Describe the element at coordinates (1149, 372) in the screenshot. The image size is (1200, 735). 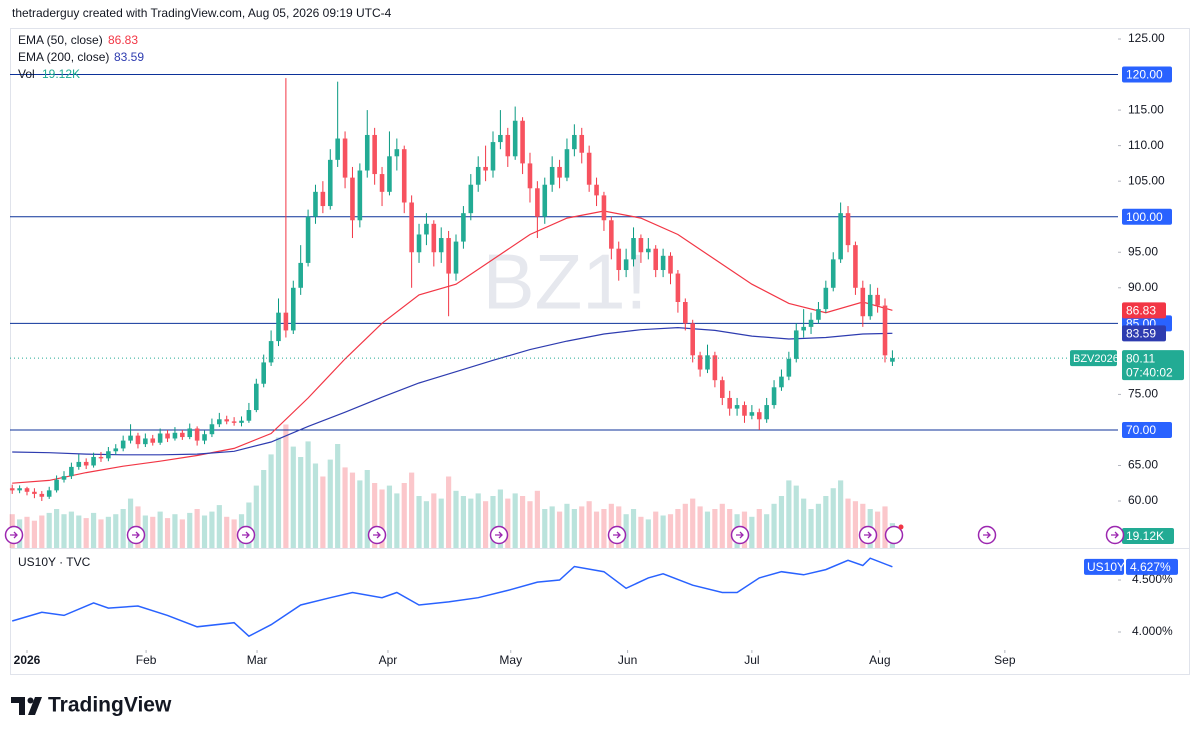
I see `countdown: 07:40:02` at that location.